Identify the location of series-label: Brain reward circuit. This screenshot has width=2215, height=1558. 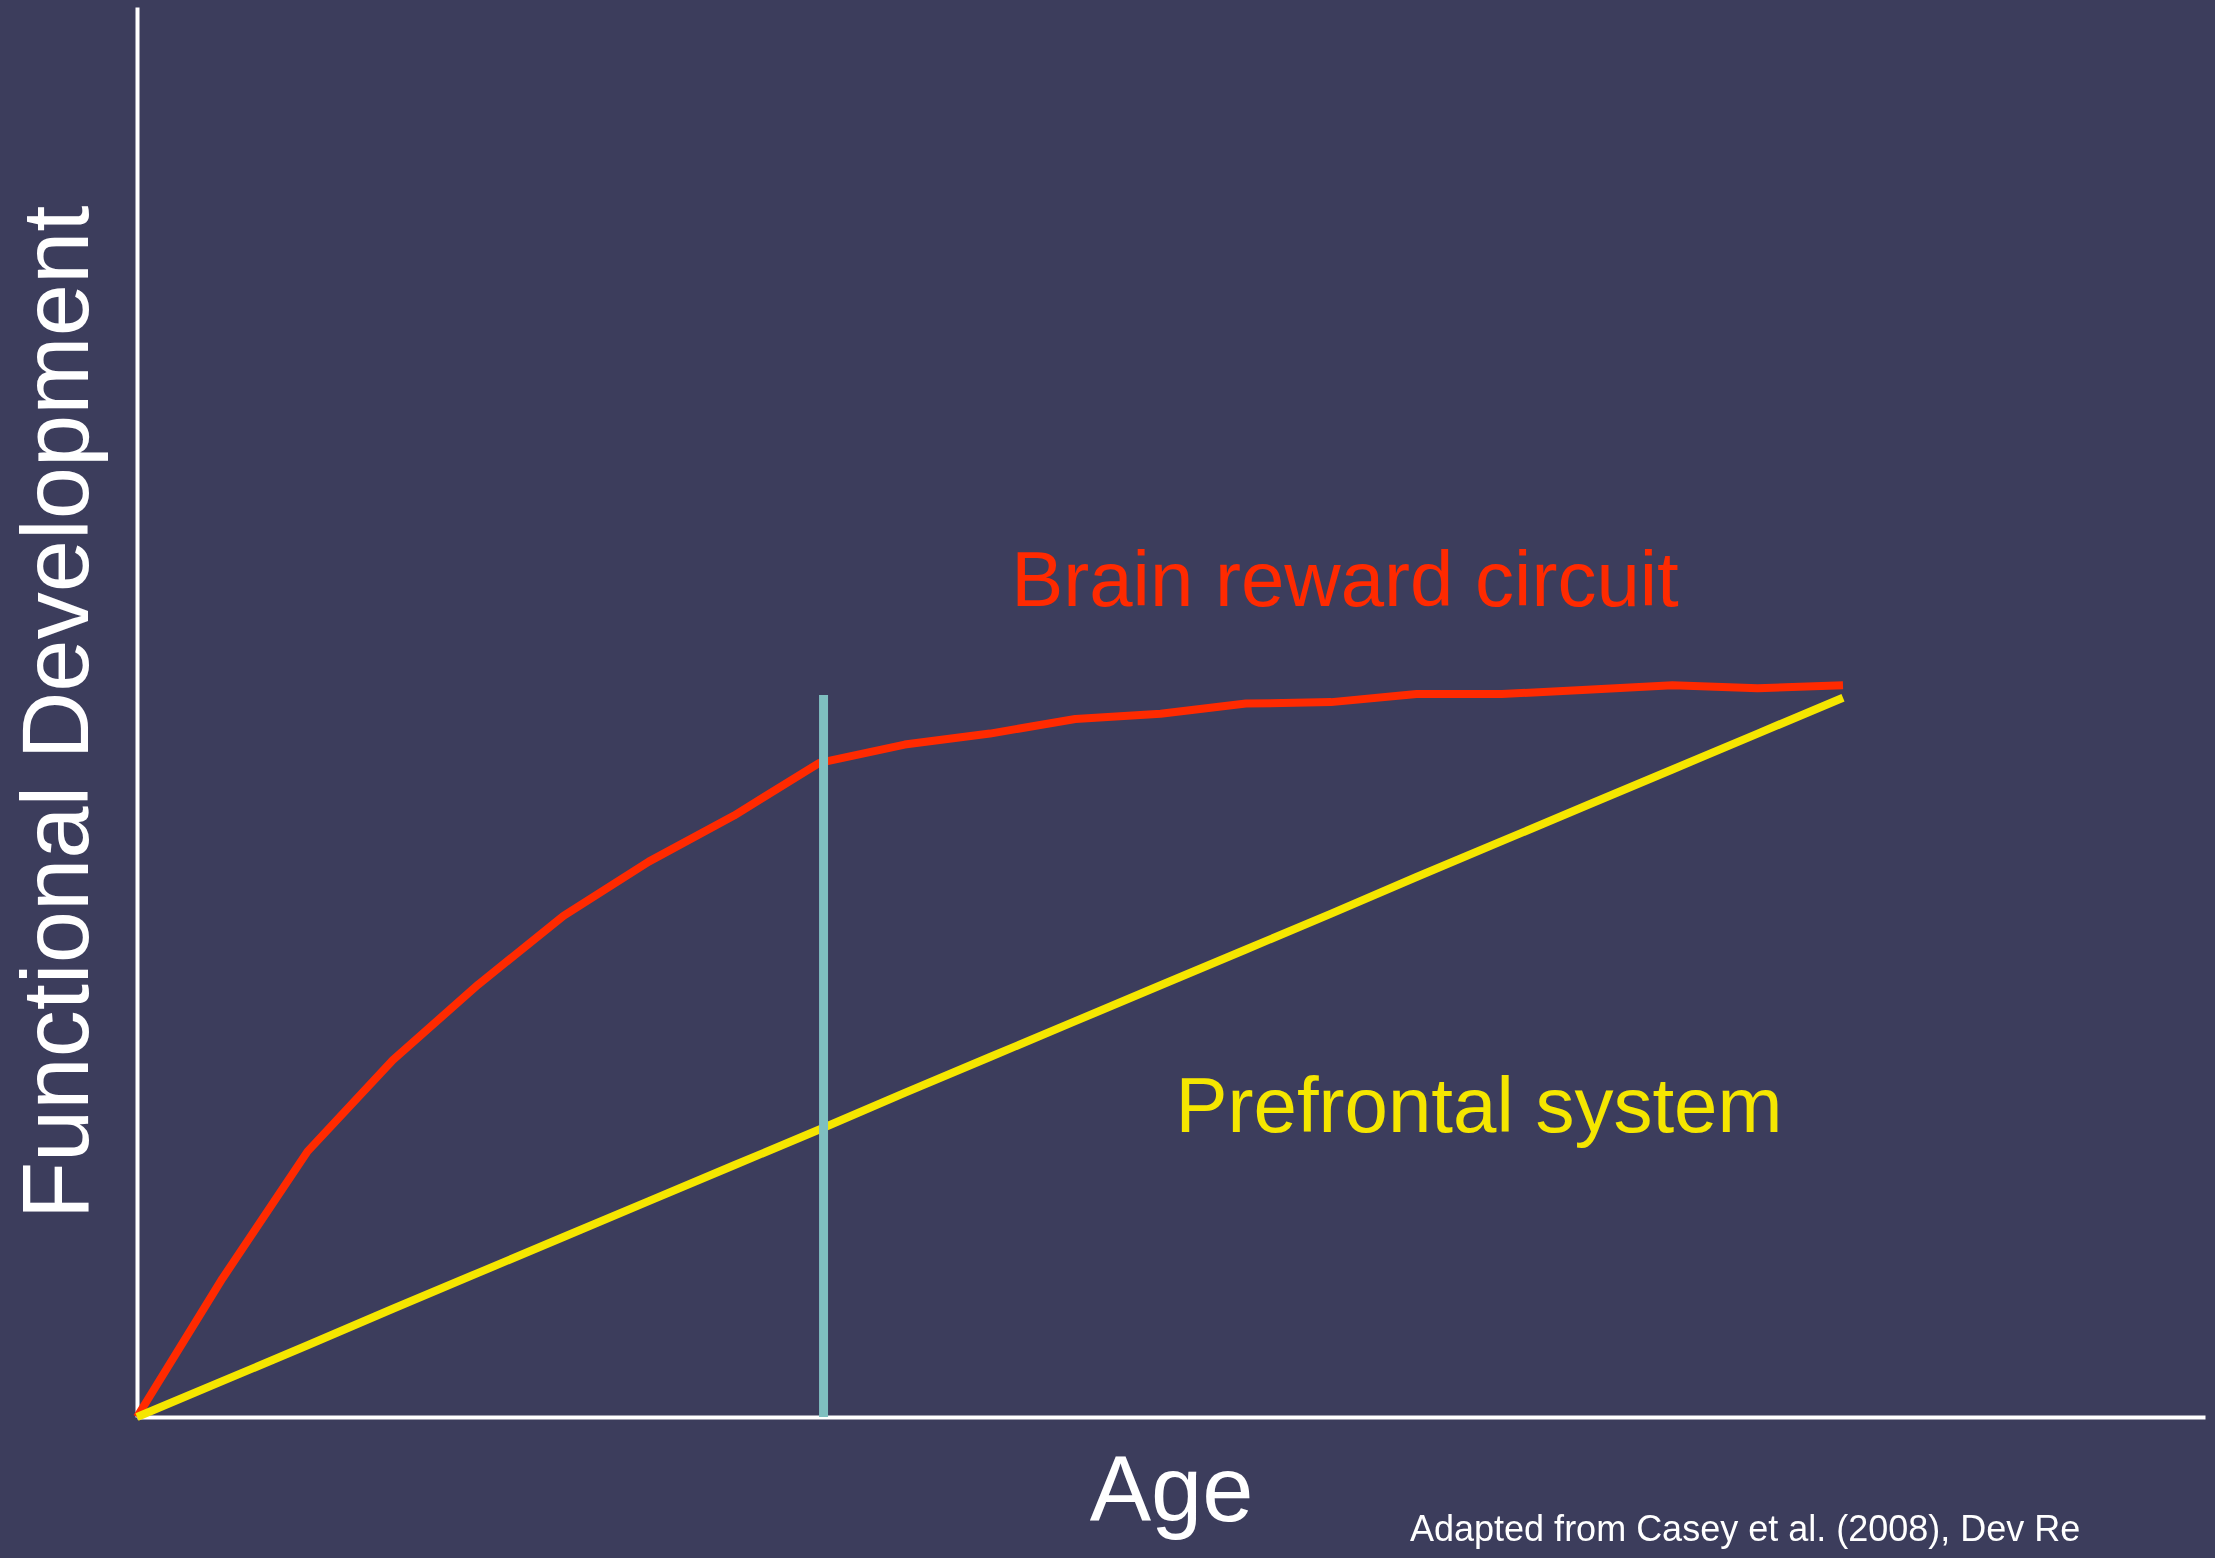
(1345, 579).